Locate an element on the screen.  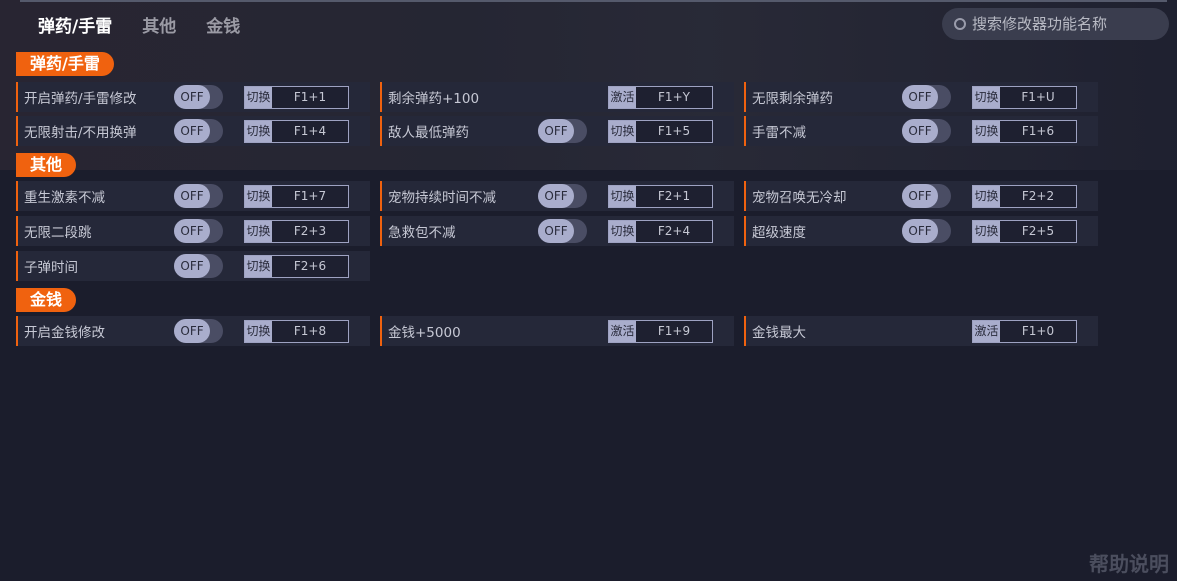
search-input is located at coordinates (1067, 24).